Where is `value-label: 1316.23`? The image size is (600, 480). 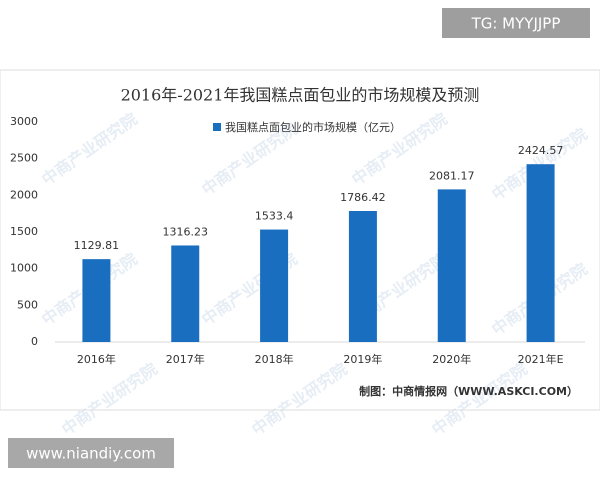 value-label: 1316.23 is located at coordinates (186, 231).